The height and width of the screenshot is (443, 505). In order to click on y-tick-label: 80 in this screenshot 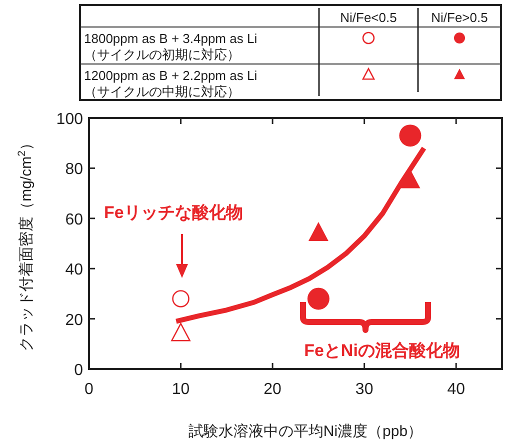, I will do `click(74, 169)`.